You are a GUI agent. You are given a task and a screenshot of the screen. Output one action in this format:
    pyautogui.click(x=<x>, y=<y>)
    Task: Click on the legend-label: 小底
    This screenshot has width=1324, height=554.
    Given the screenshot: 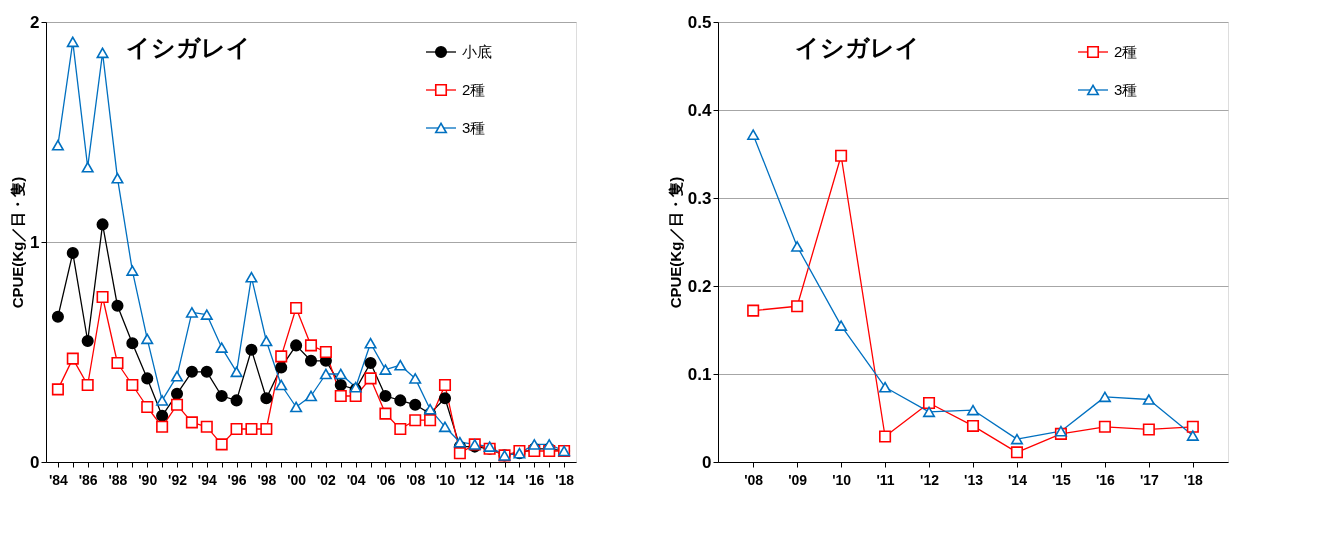 What is the action you would take?
    pyautogui.click(x=477, y=51)
    